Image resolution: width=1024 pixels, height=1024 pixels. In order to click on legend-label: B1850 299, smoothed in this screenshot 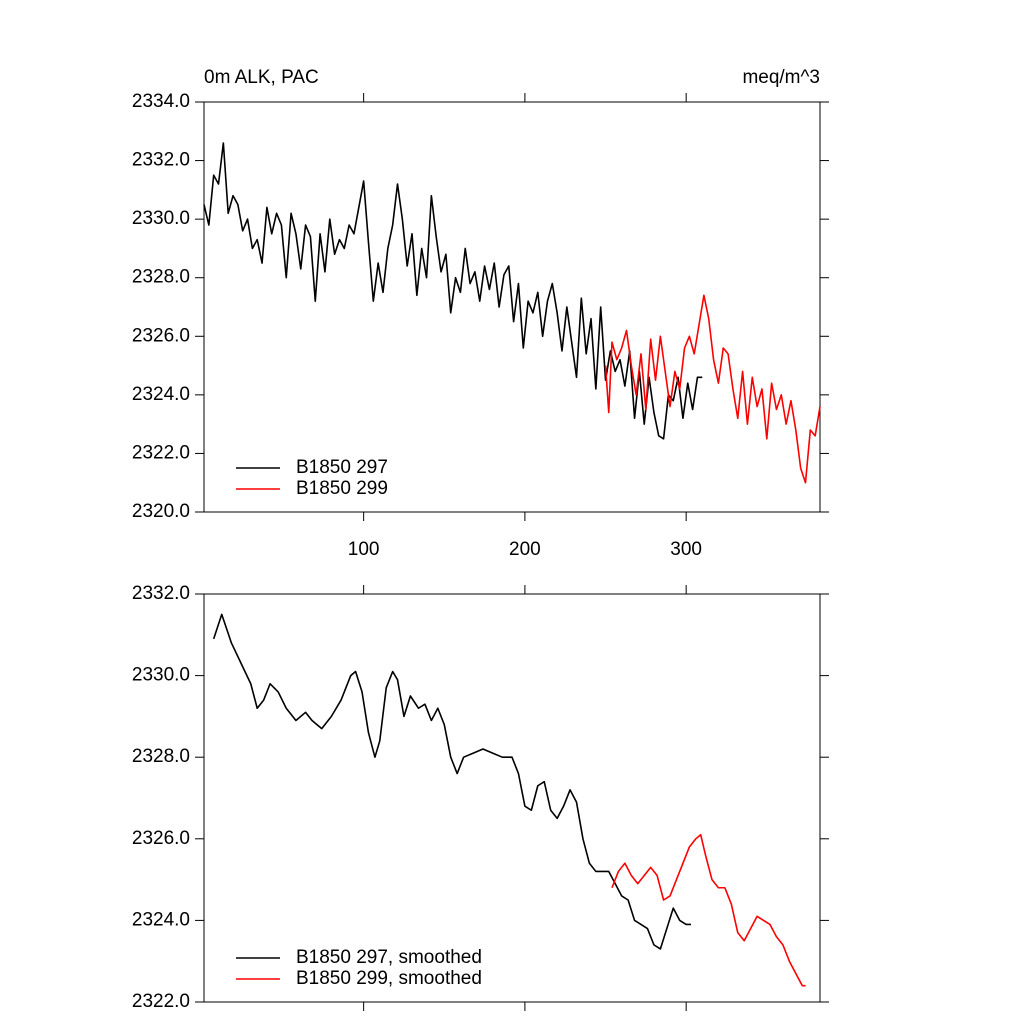, I will do `click(389, 978)`.